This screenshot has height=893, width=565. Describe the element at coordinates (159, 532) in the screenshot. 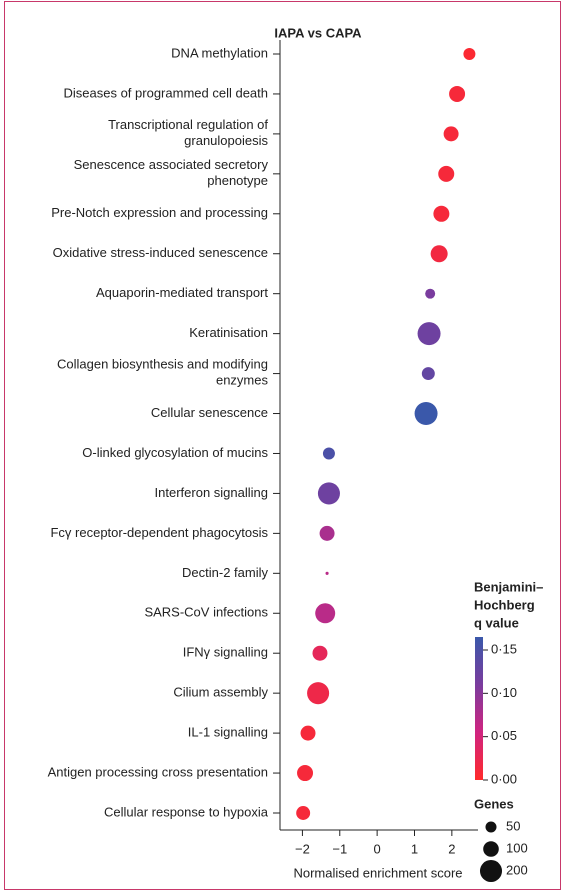

I see `y-tick-label: Fcγ receptor-dependent phagocytosis` at that location.